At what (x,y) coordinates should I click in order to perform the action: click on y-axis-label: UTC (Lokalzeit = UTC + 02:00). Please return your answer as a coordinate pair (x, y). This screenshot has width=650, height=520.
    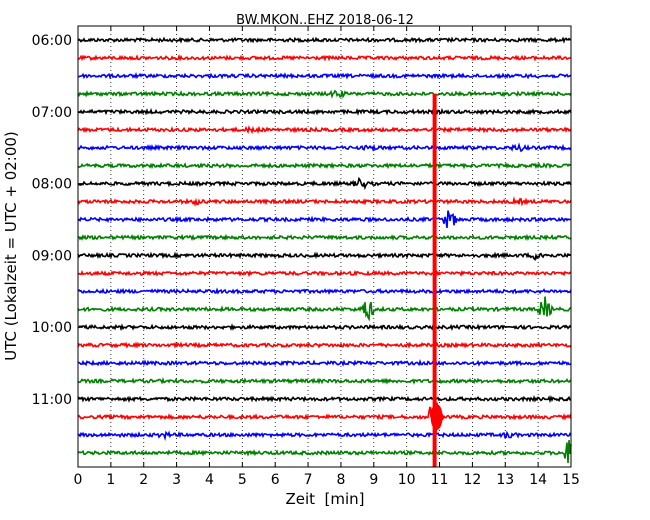
    Looking at the image, I should click on (11, 246).